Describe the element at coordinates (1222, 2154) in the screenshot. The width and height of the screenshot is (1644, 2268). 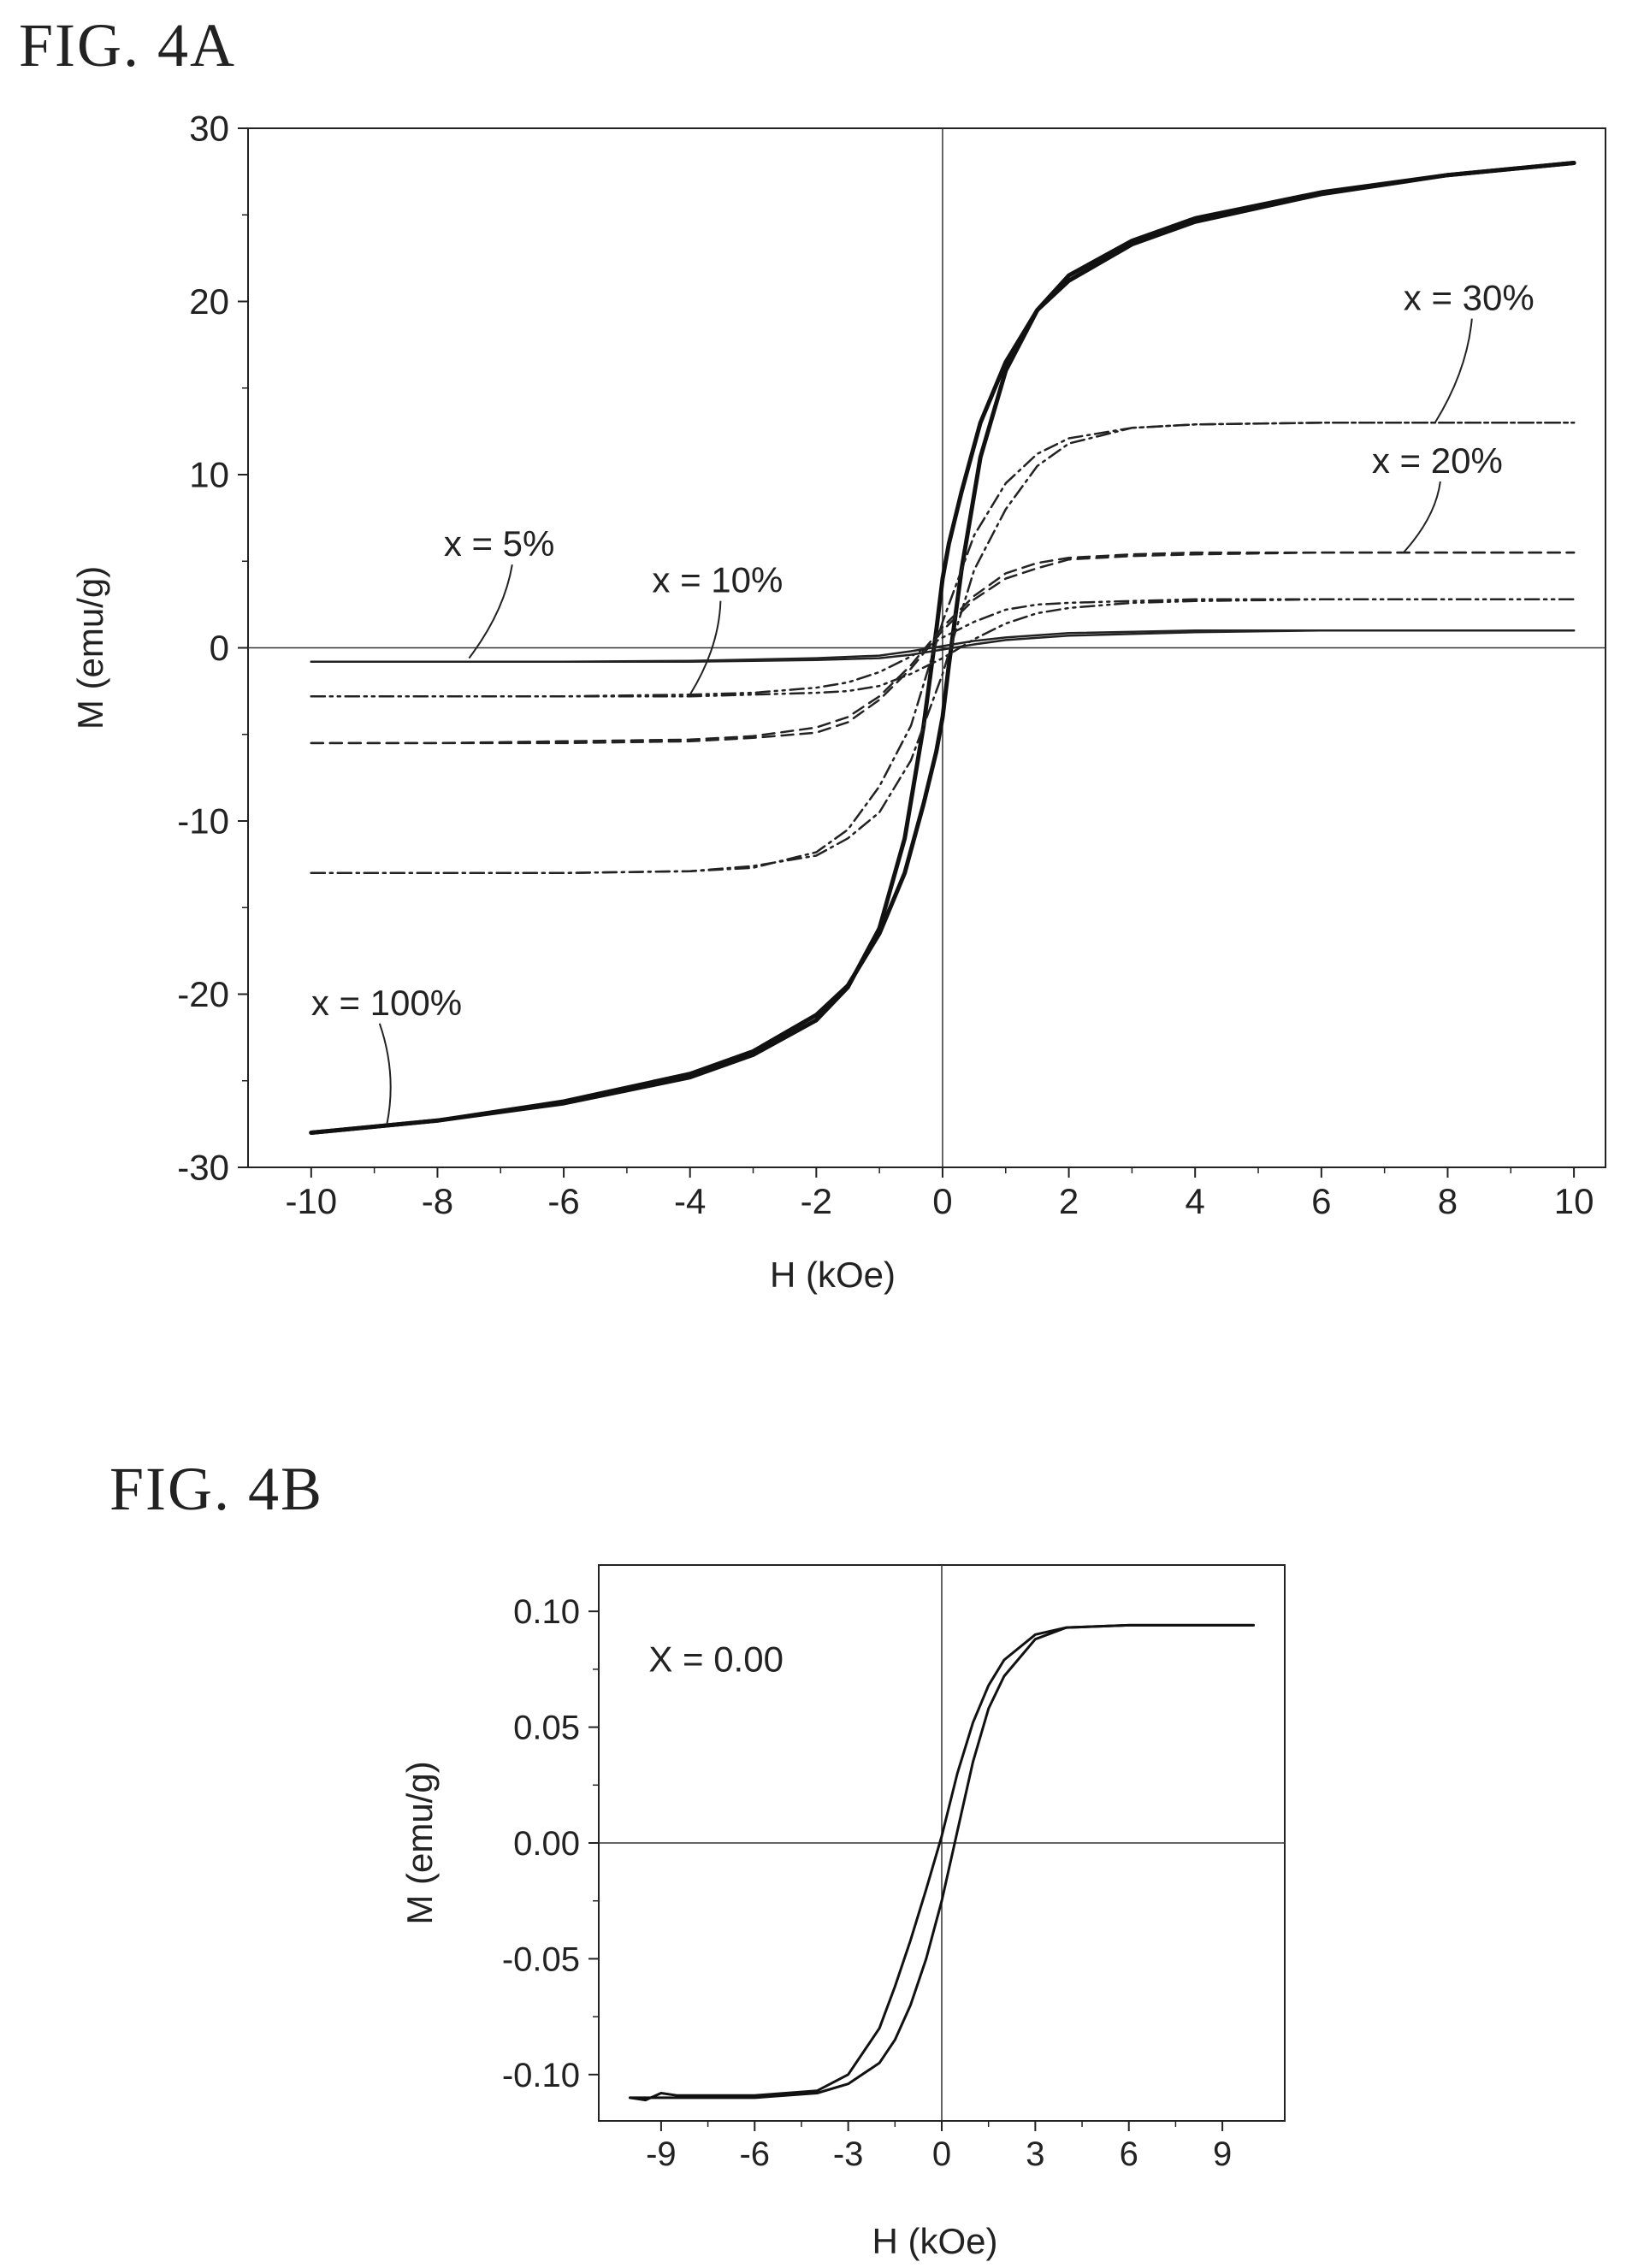
I see `x-tick-label: 9` at that location.